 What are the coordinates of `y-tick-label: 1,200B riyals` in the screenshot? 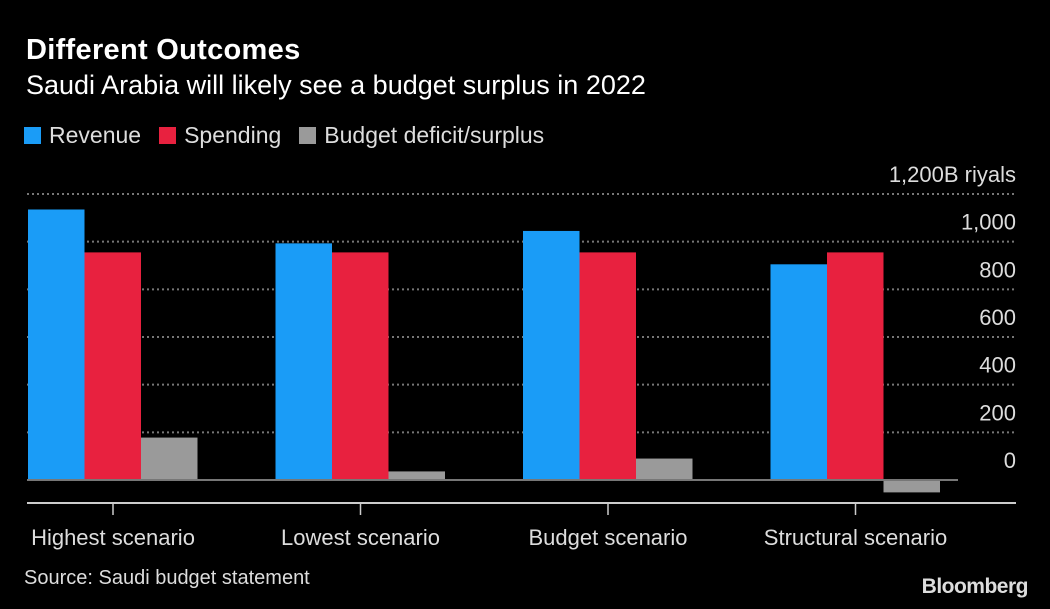 It's located at (952, 174).